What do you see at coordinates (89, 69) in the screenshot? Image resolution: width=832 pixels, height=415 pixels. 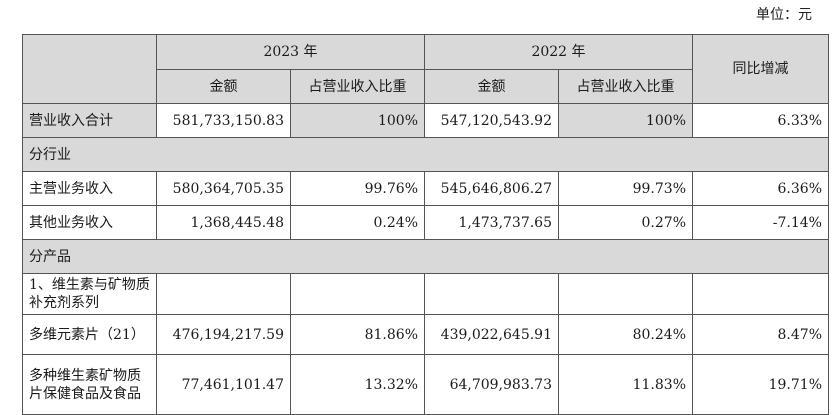 I see `header-blank-cell` at bounding box center [89, 69].